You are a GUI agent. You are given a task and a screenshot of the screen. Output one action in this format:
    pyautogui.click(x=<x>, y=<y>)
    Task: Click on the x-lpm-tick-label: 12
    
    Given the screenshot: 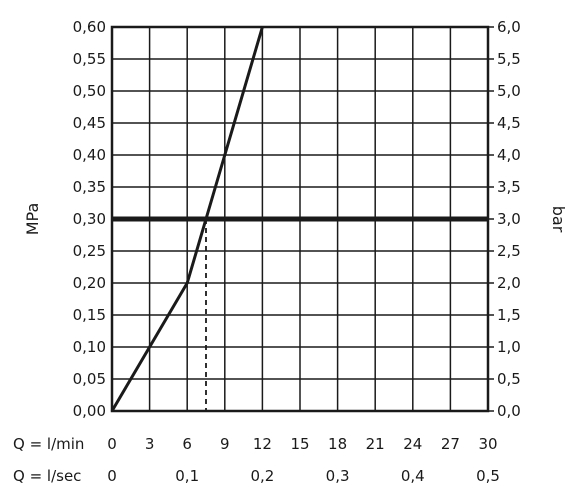 What is the action you would take?
    pyautogui.click(x=262, y=444)
    